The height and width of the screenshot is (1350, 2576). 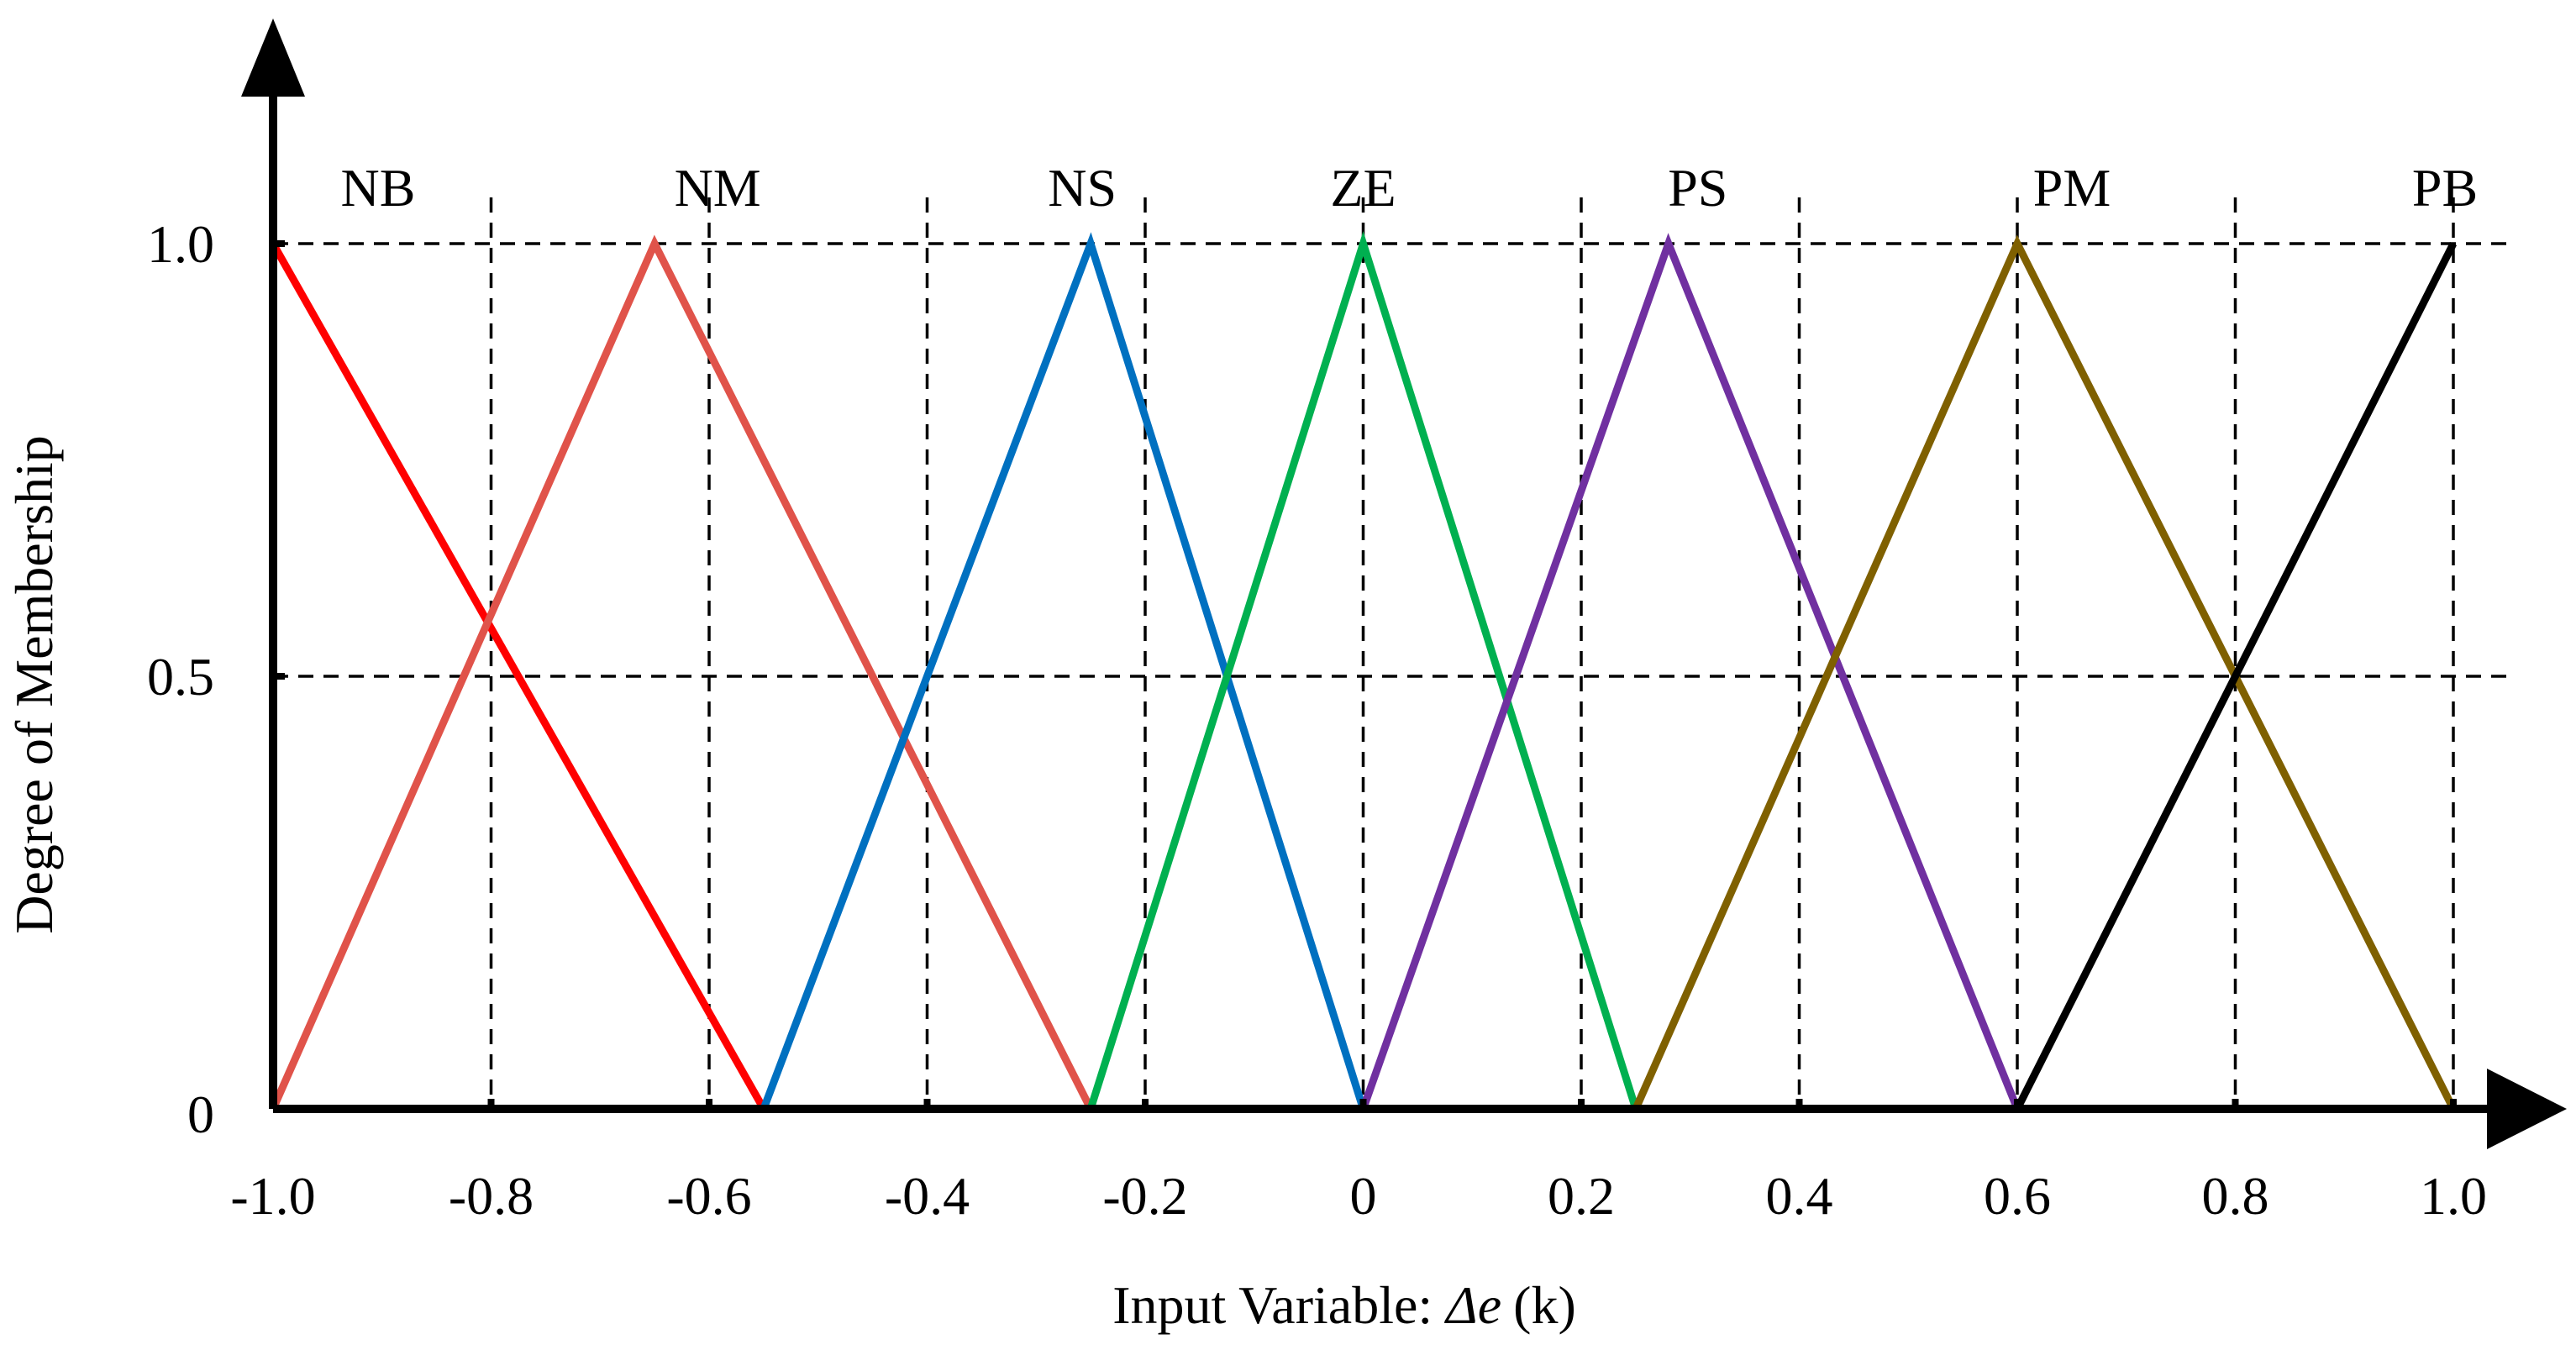 I want to click on y-tick-label-1: 0.5, so click(x=180, y=677).